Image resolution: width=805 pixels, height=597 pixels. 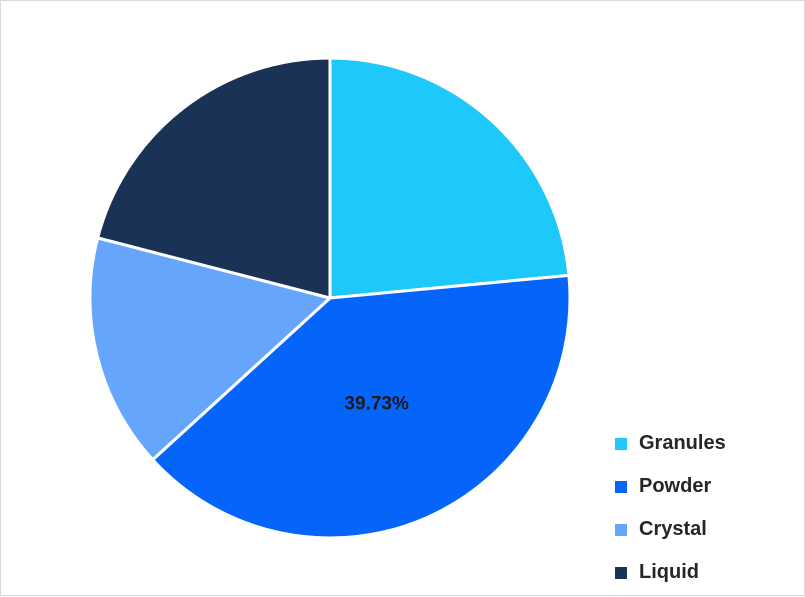 I want to click on legend-item-powder: Powder, so click(x=670, y=486).